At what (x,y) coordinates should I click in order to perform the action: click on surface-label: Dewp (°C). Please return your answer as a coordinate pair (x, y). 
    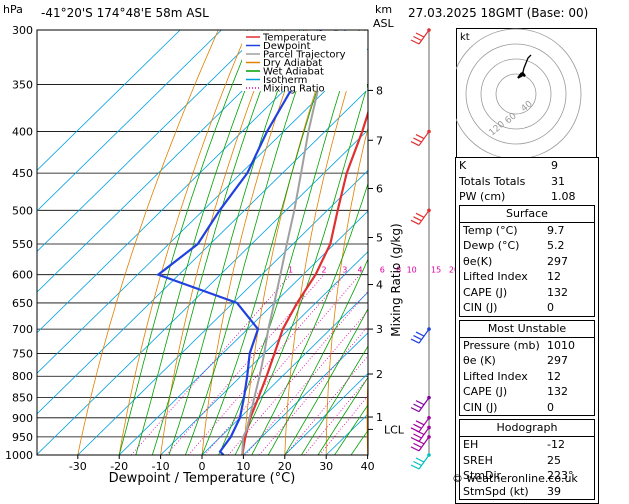
    Looking at the image, I should click on (491, 245).